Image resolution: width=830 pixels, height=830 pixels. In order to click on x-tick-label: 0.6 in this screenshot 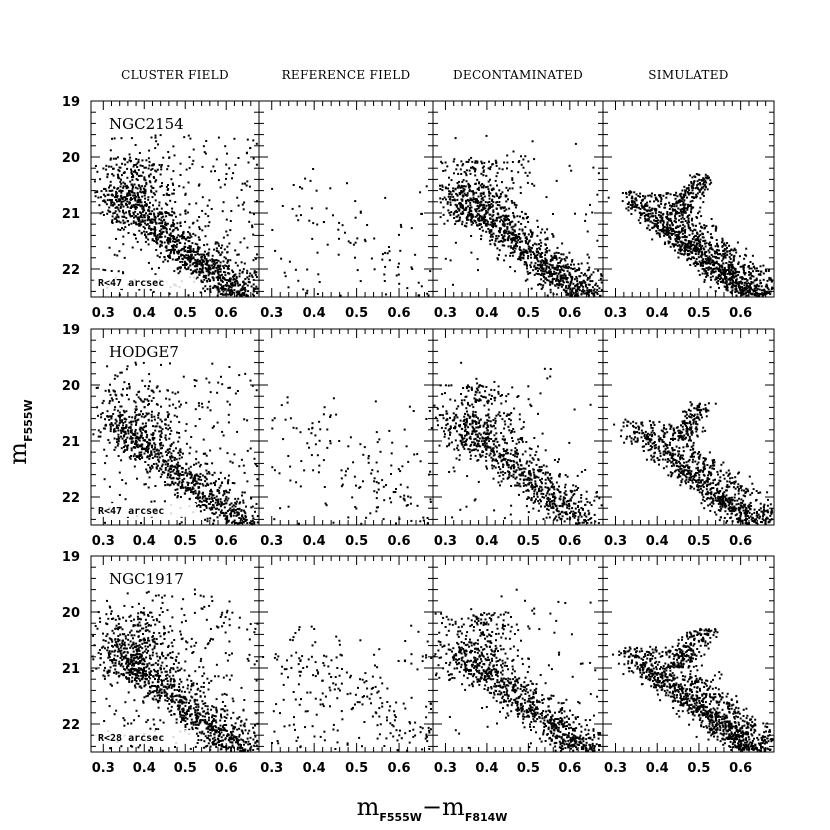, I will do `click(226, 541)`.